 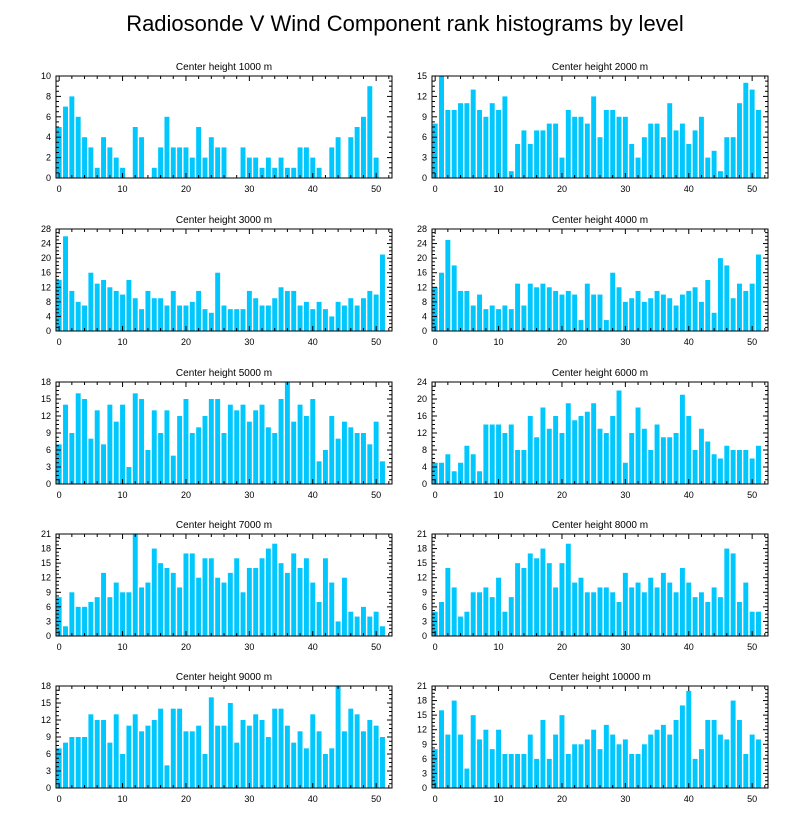 What do you see at coordinates (48, 592) in the screenshot?
I see `y-tick-label: 9` at bounding box center [48, 592].